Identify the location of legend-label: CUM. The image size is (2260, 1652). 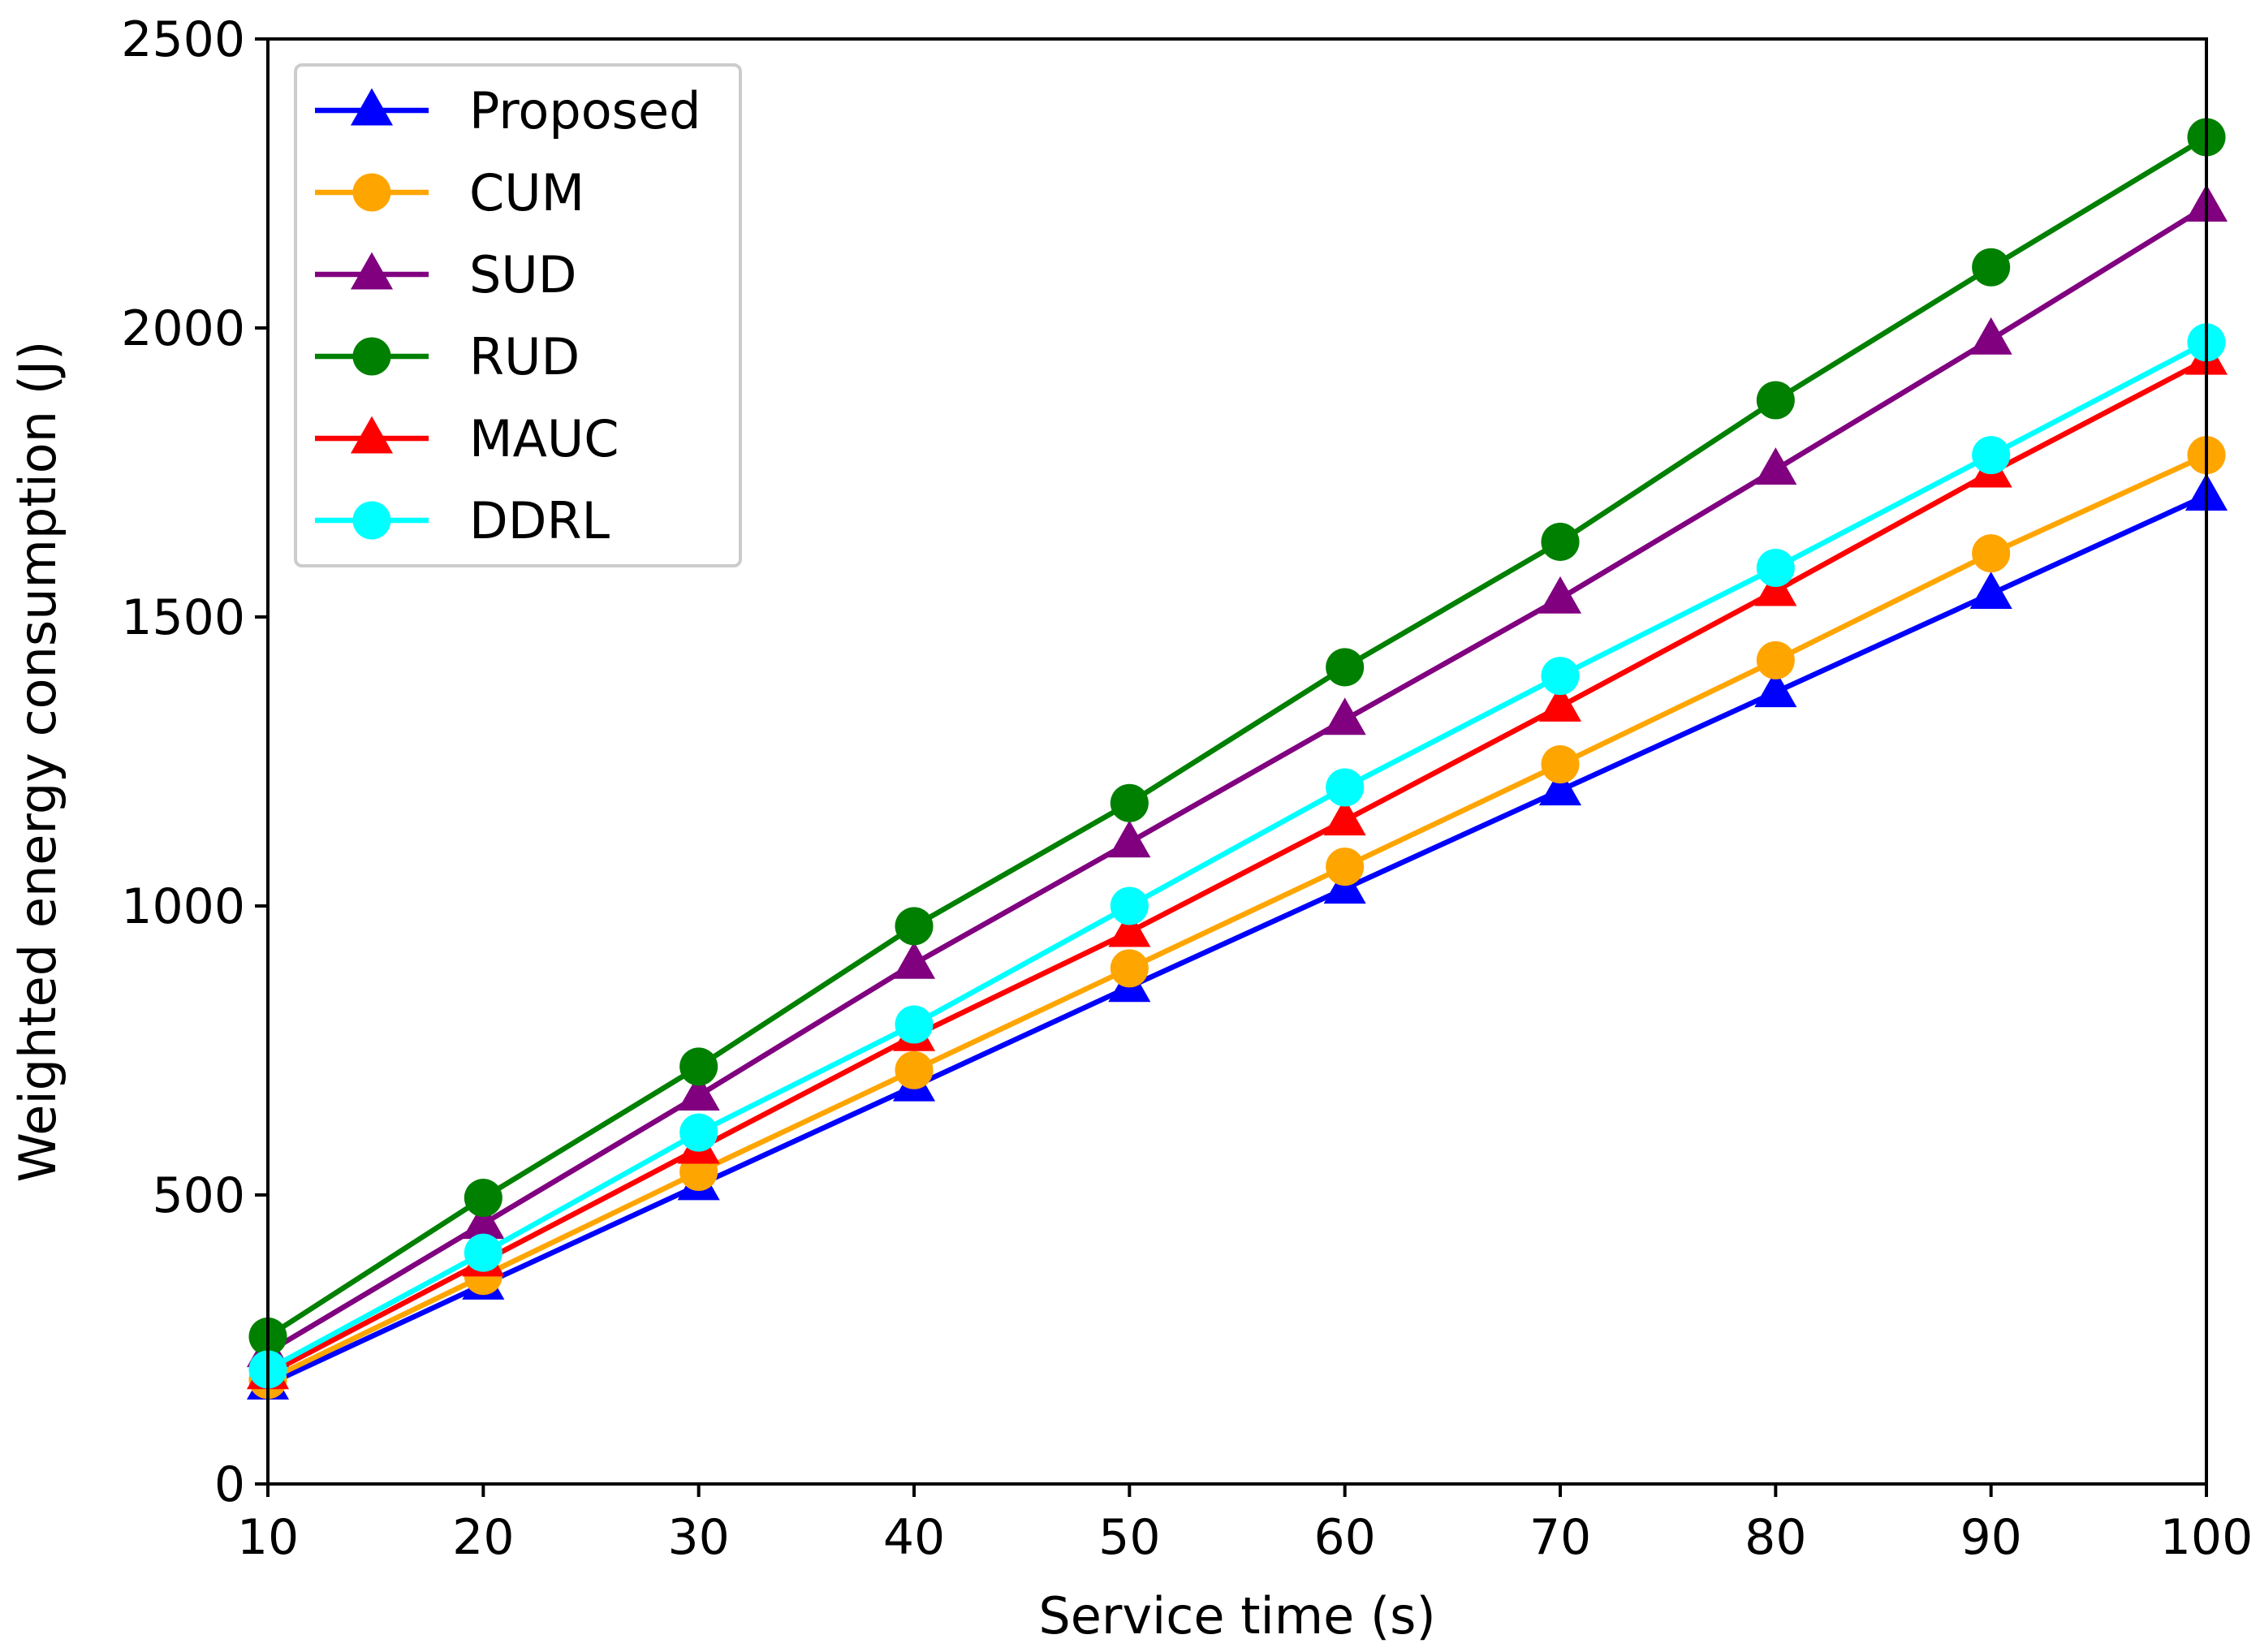
(526, 192).